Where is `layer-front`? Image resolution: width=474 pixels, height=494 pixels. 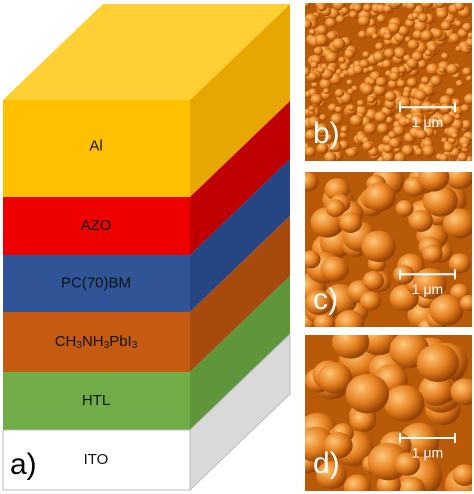
layer-front is located at coordinates (96, 226).